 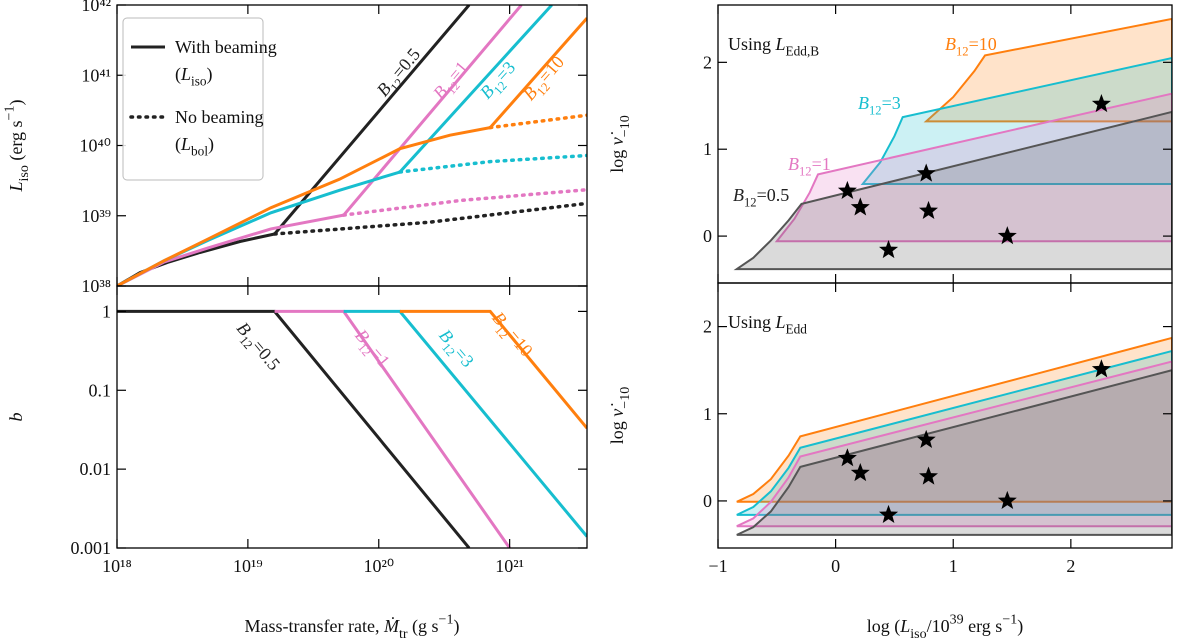 What do you see at coordinates (1070, 566) in the screenshot?
I see `x-tick-label: 2` at bounding box center [1070, 566].